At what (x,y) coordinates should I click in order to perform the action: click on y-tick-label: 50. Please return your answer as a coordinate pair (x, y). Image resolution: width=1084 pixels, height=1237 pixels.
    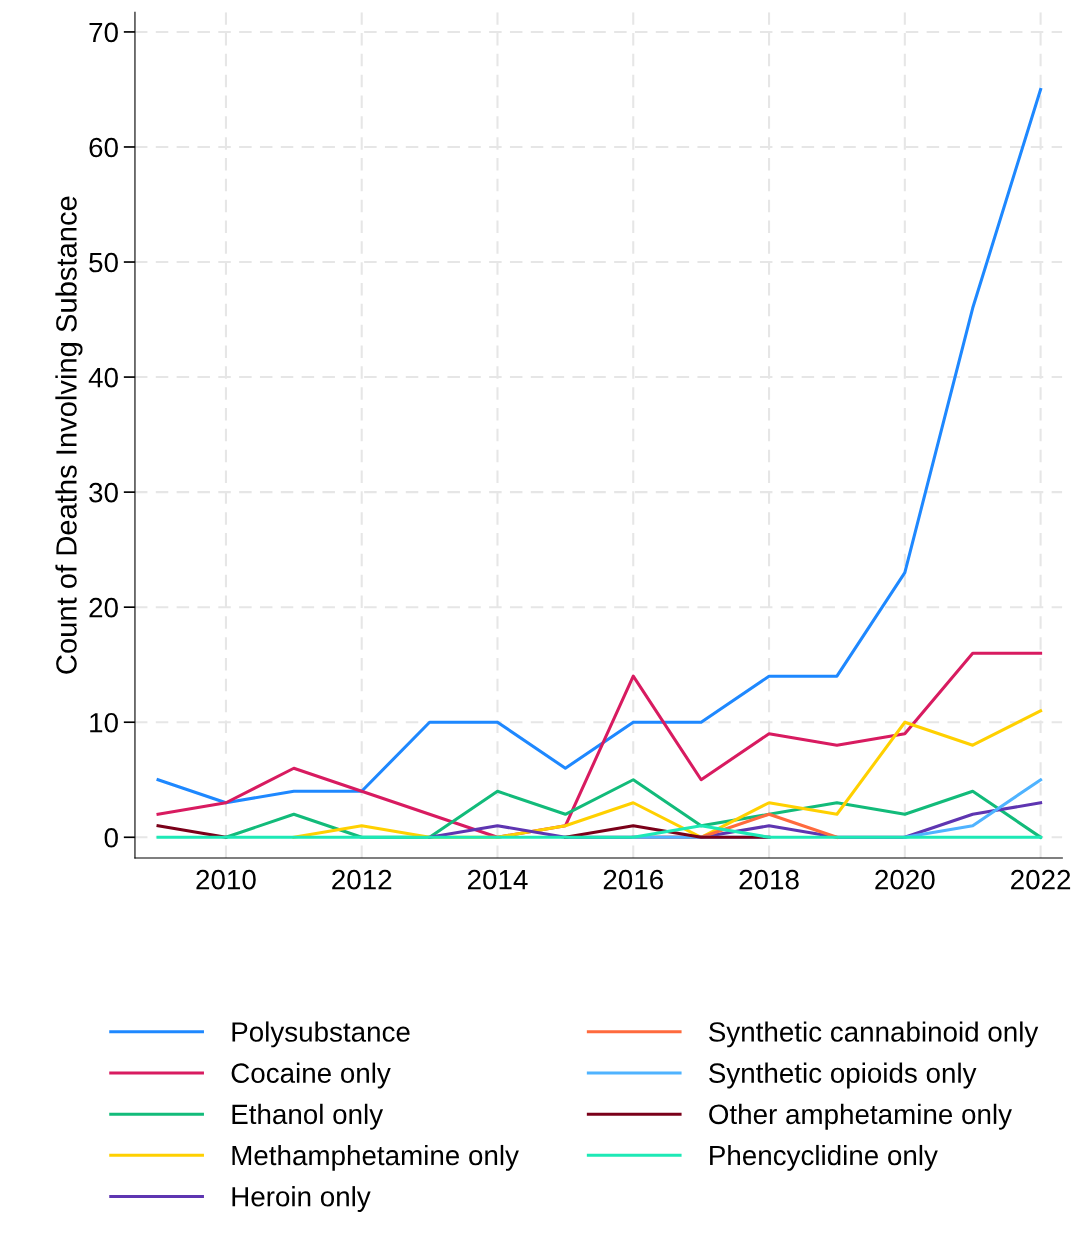
    Looking at the image, I should click on (103, 262).